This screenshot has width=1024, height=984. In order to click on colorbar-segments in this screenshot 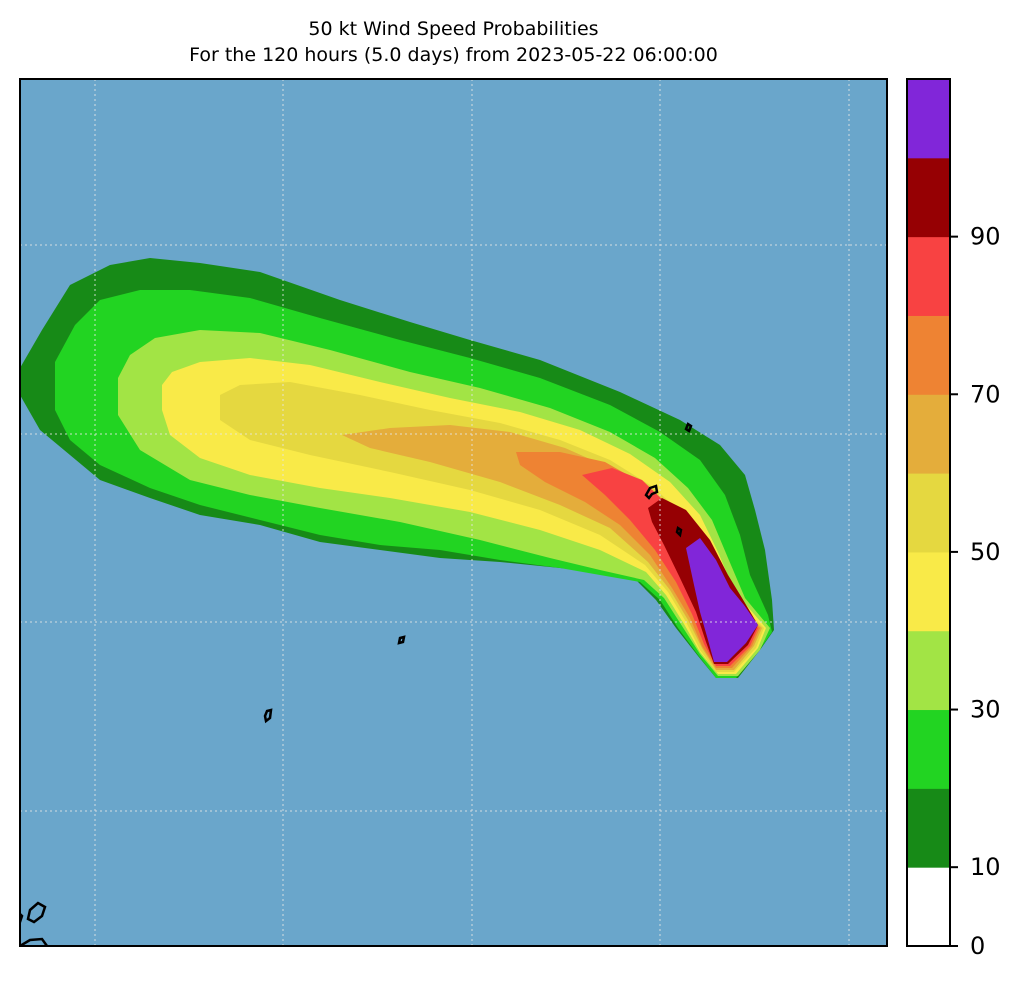, I will do `click(928, 513)`.